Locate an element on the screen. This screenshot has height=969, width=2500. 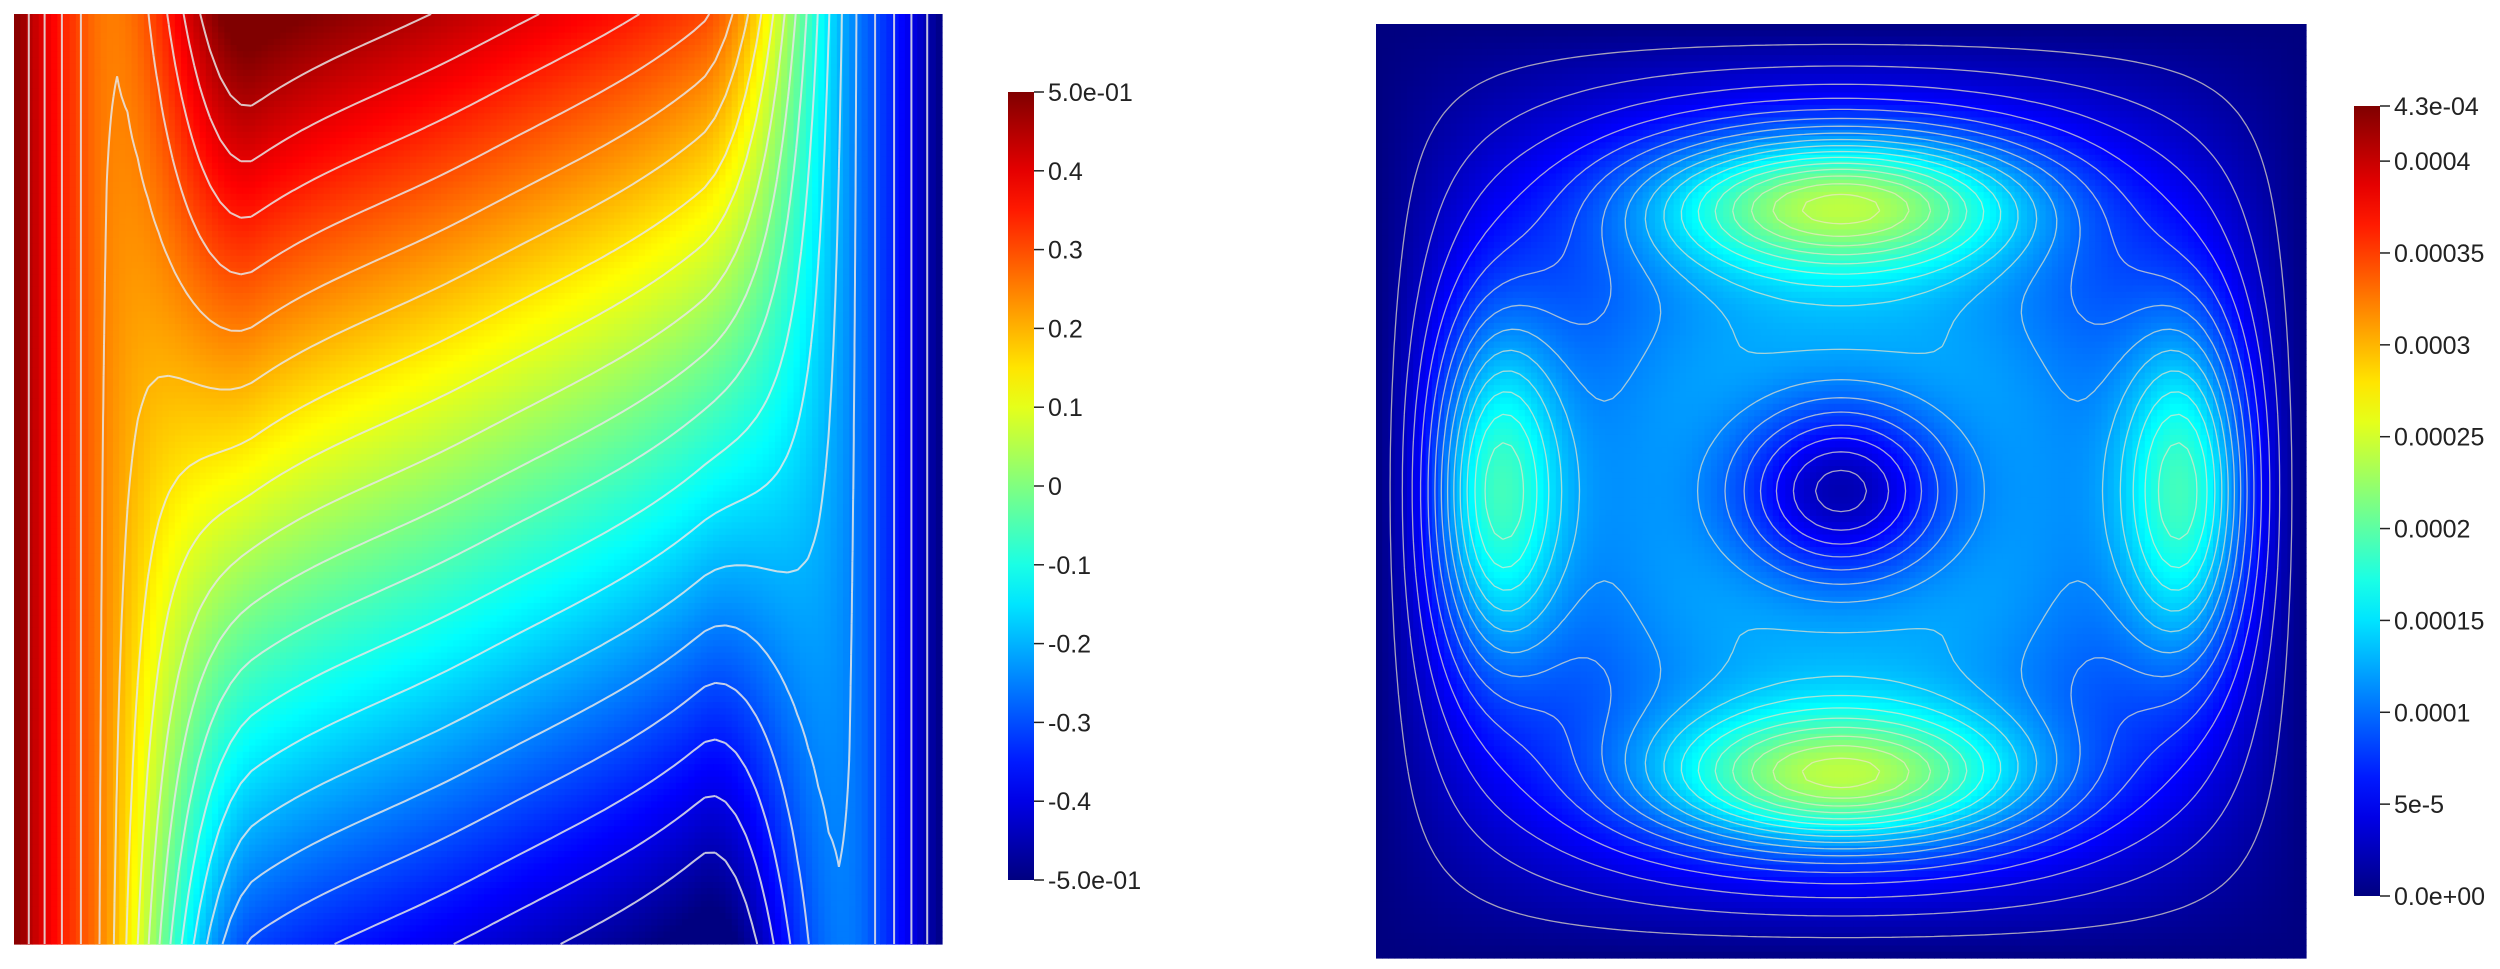
colorbar-tick-label: 0.0003 is located at coordinates (2432, 346).